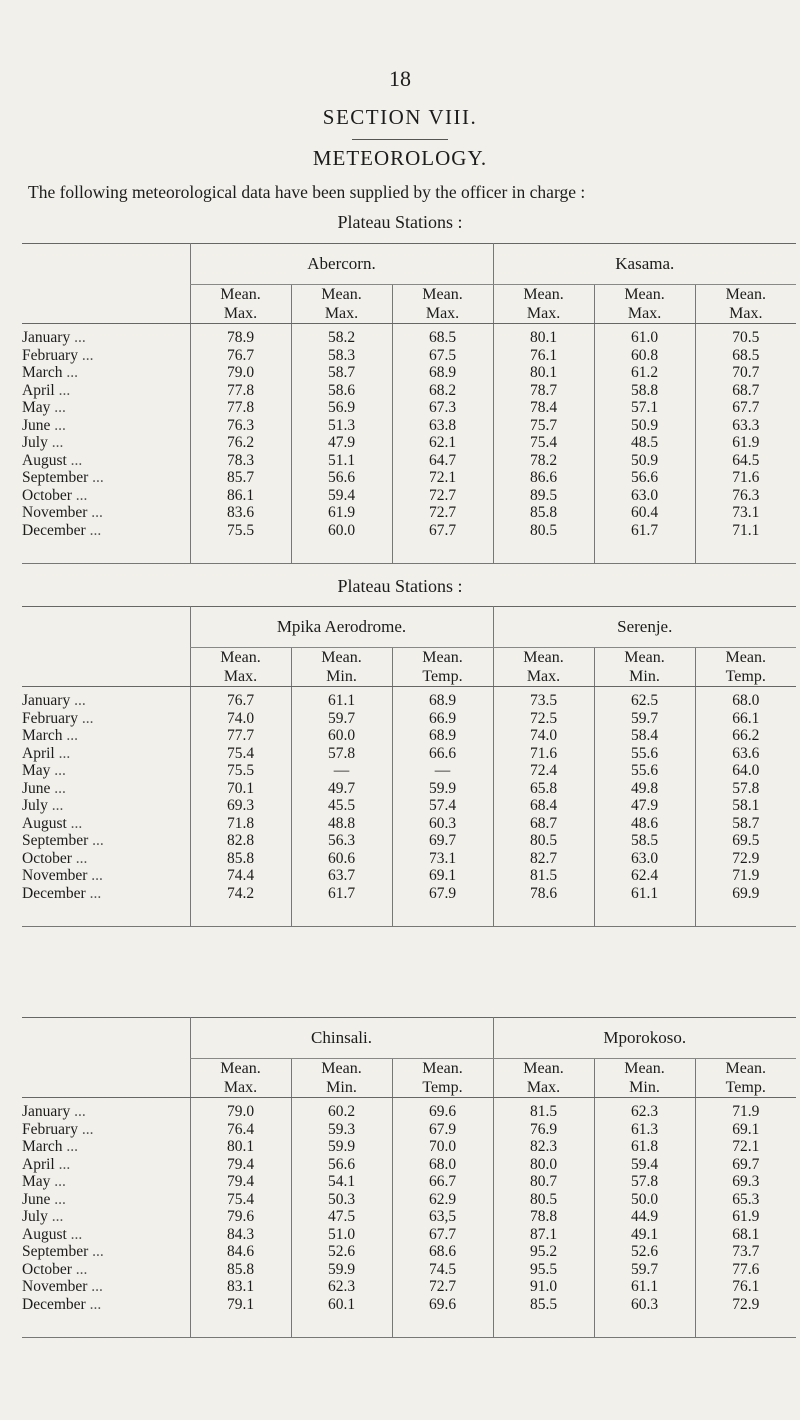  What do you see at coordinates (442, 425) in the screenshot?
I see `value-cell: 63.8` at bounding box center [442, 425].